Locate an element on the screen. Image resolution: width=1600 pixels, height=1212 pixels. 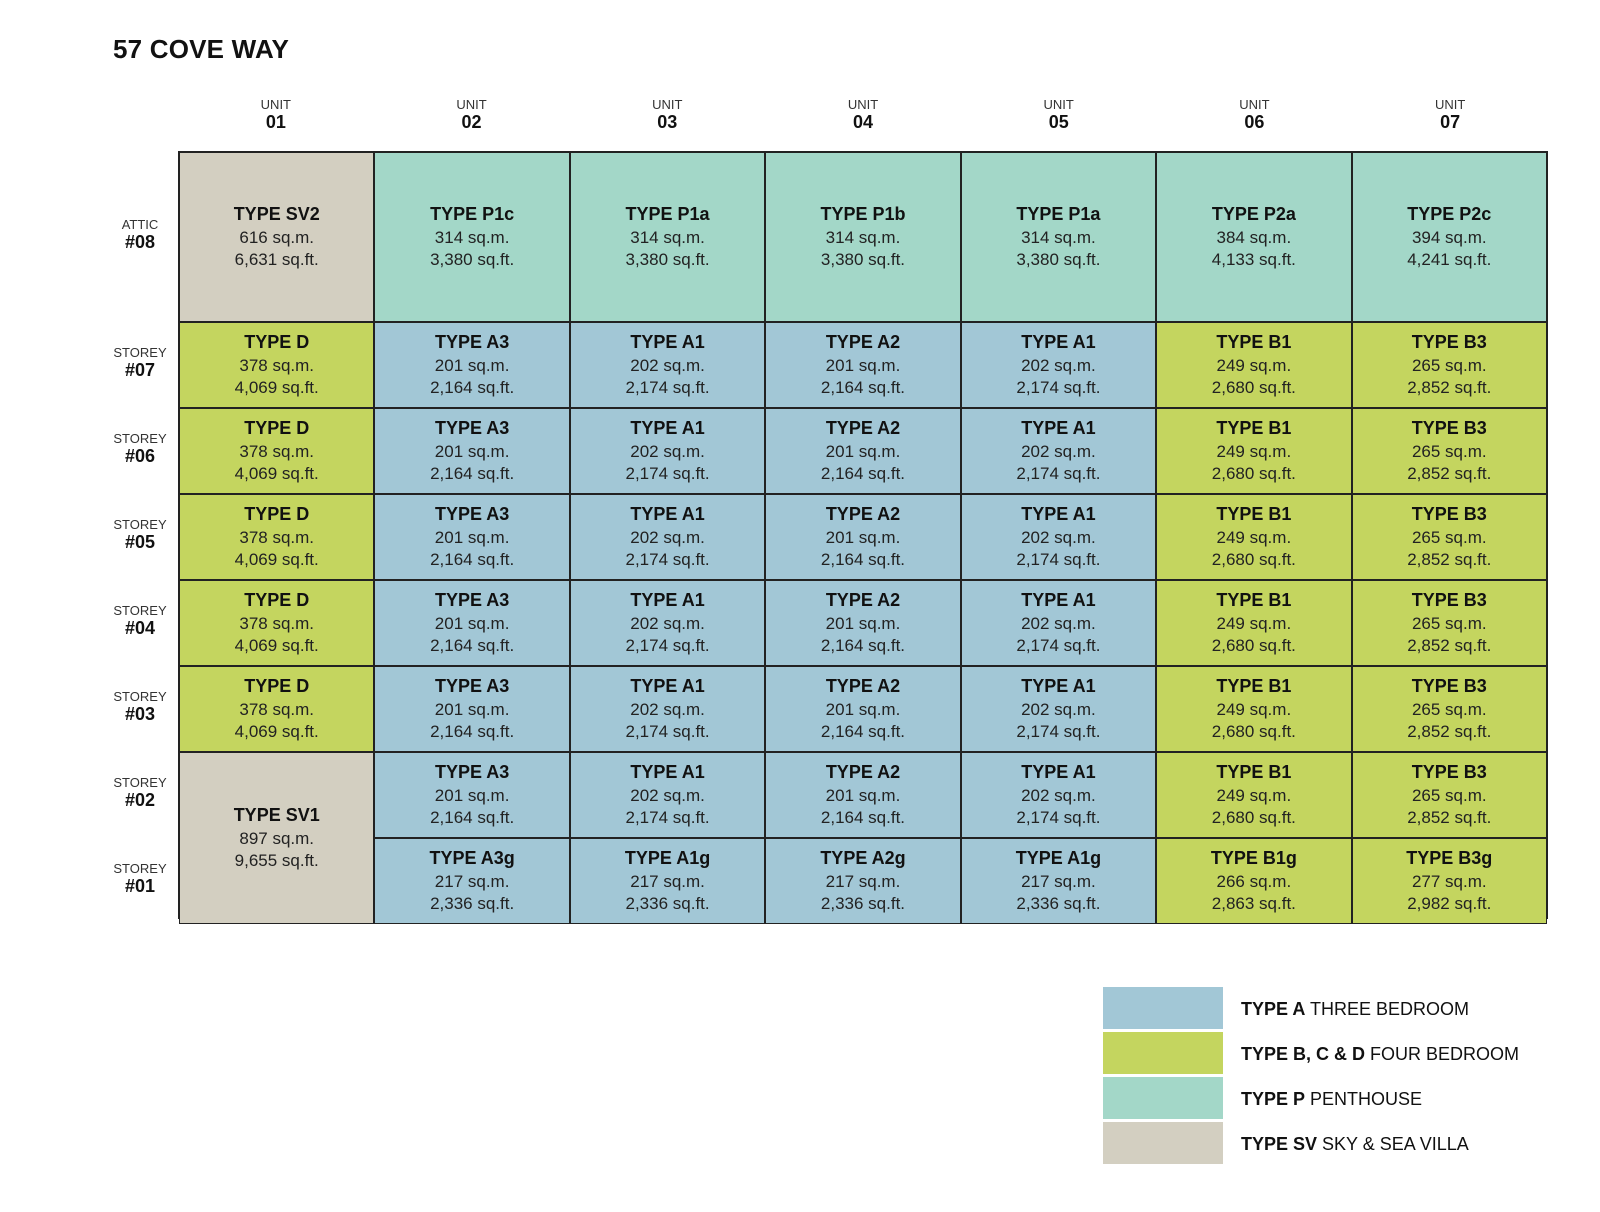
unit-column-header: UNIT 02 is located at coordinates (472, 118).